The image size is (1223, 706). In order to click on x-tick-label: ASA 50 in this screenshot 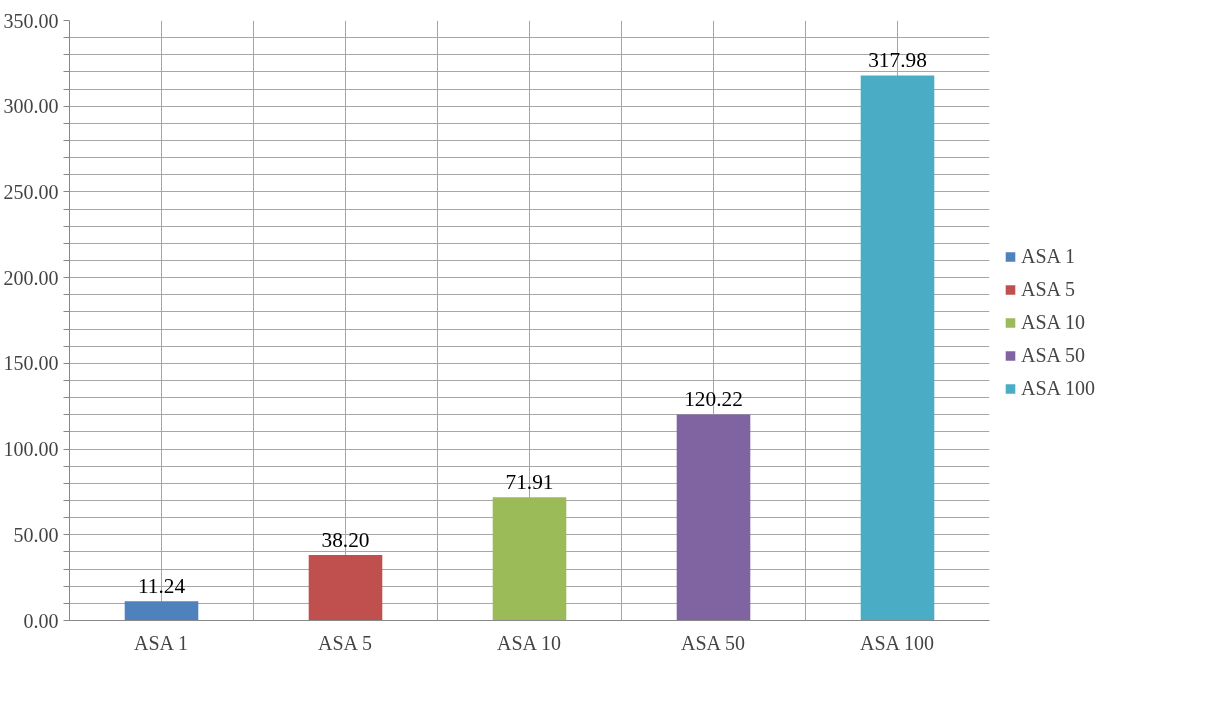, I will do `click(713, 642)`.